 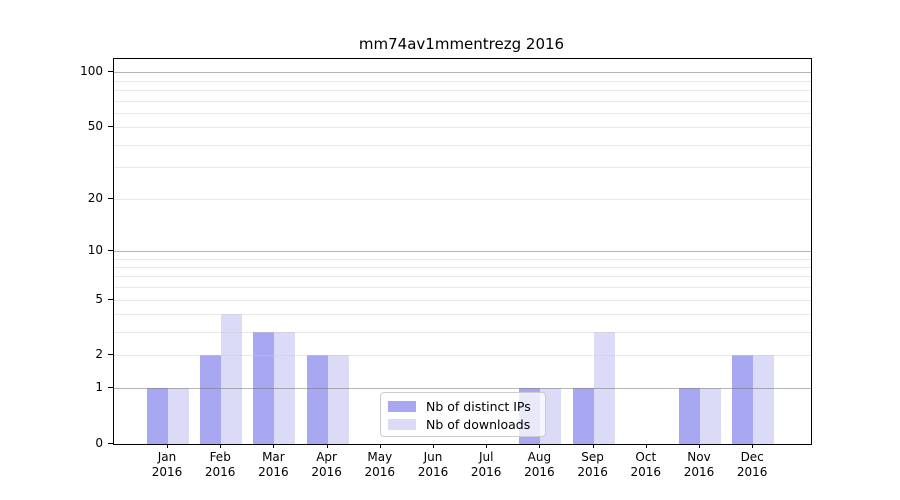 What do you see at coordinates (232, 379) in the screenshot?
I see `bar-nb-of-downloads-feb` at bounding box center [232, 379].